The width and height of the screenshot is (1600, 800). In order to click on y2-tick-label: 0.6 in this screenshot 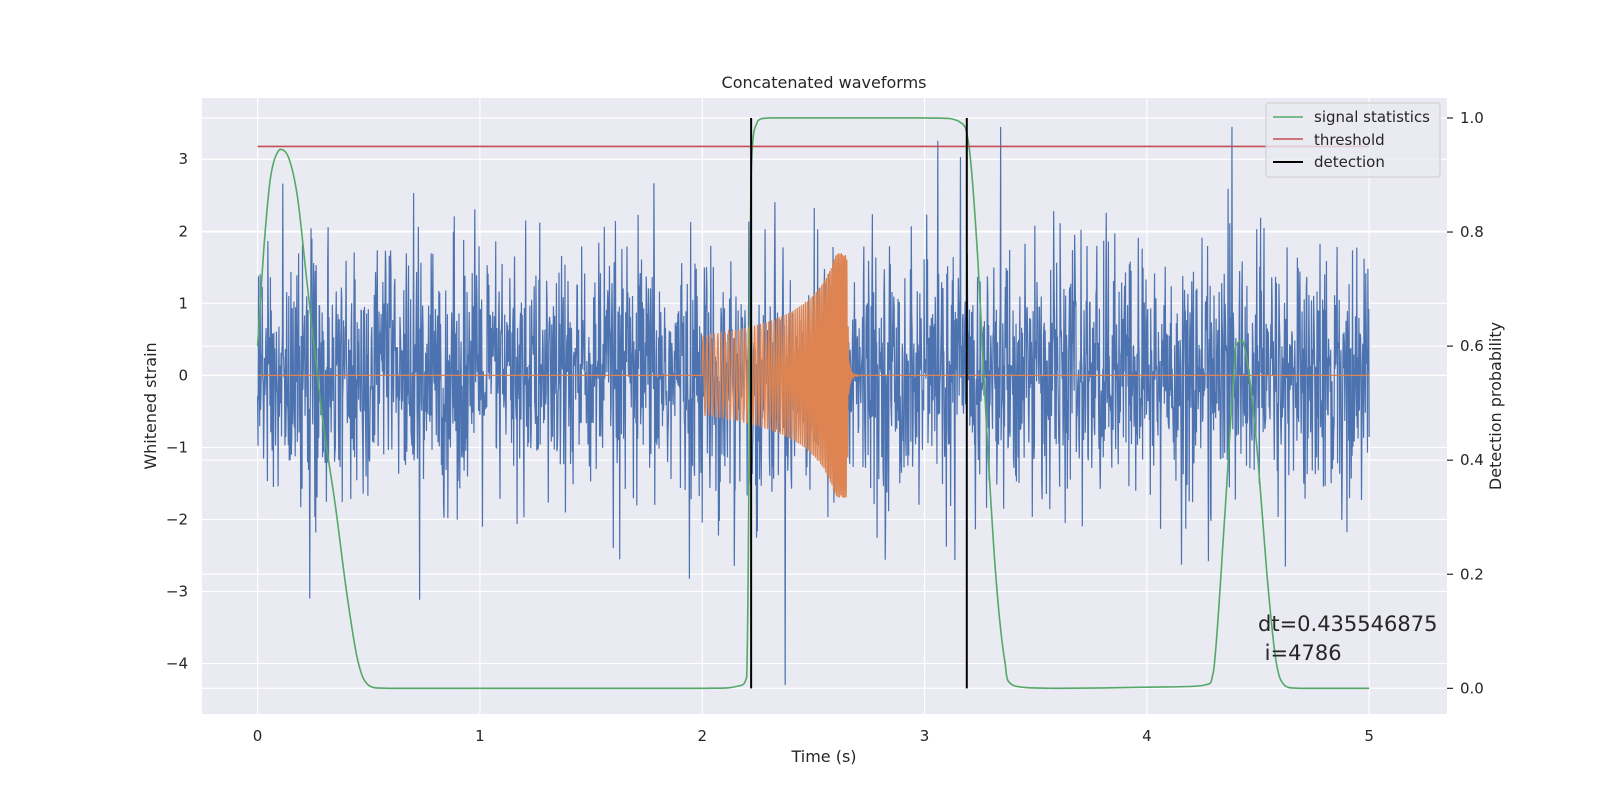, I will do `click(1472, 346)`.